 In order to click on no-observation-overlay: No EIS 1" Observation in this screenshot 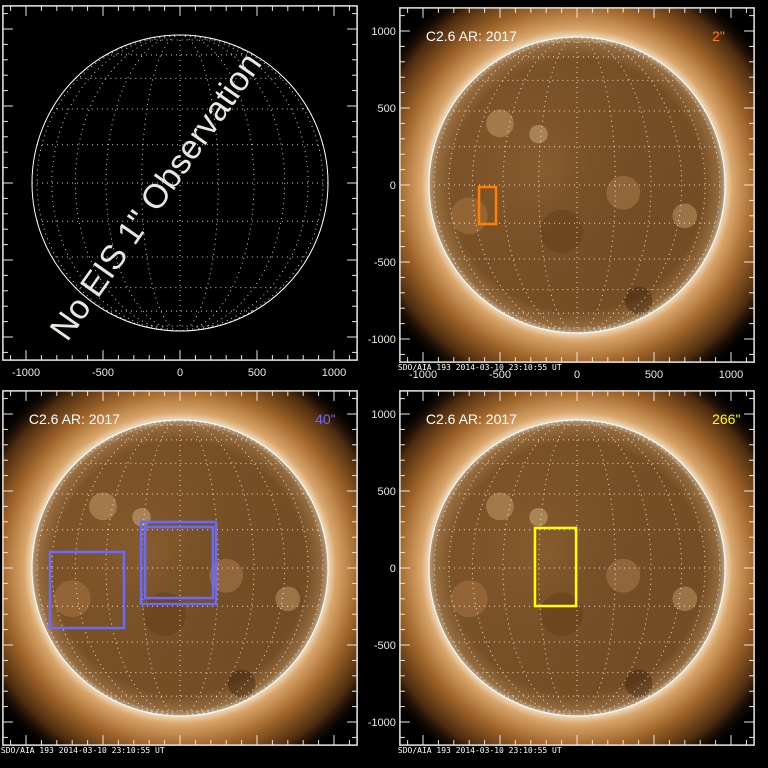, I will do `click(156, 196)`.